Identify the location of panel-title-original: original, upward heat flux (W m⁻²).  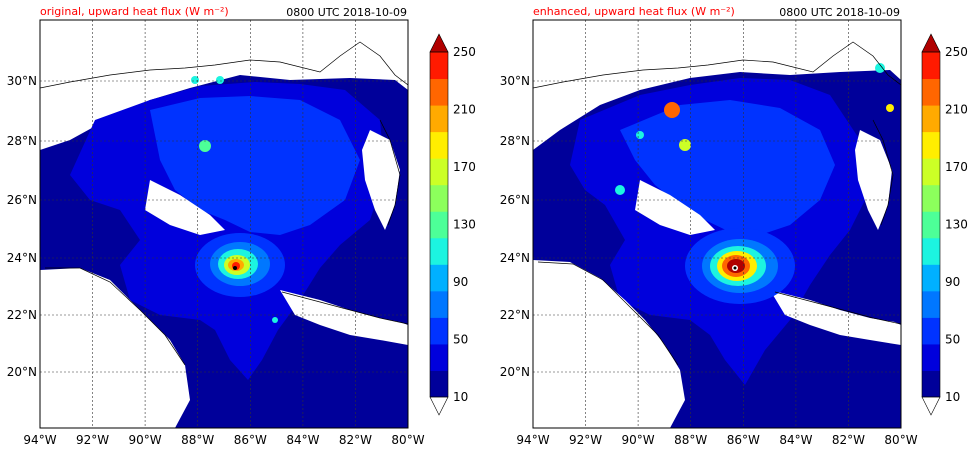
(134, 11).